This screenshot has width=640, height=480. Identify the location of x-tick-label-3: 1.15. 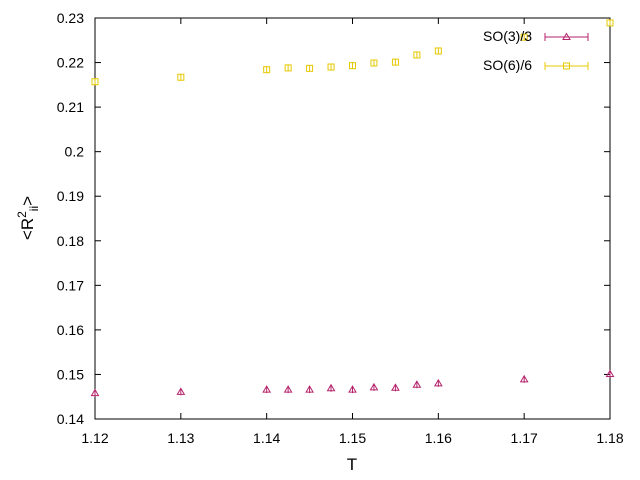
(352, 438).